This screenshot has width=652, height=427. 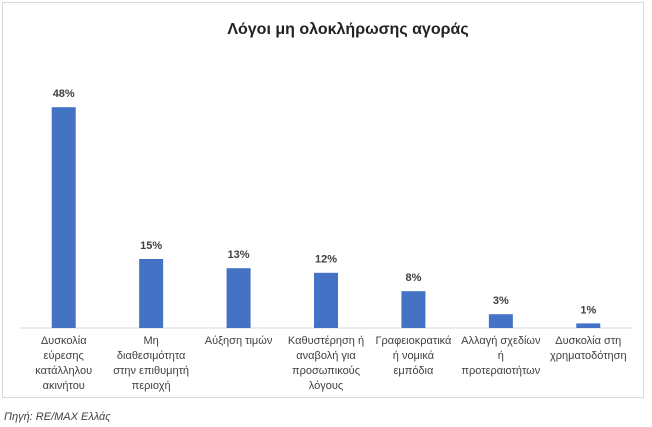 I want to click on data-label: 8%, so click(x=413, y=278).